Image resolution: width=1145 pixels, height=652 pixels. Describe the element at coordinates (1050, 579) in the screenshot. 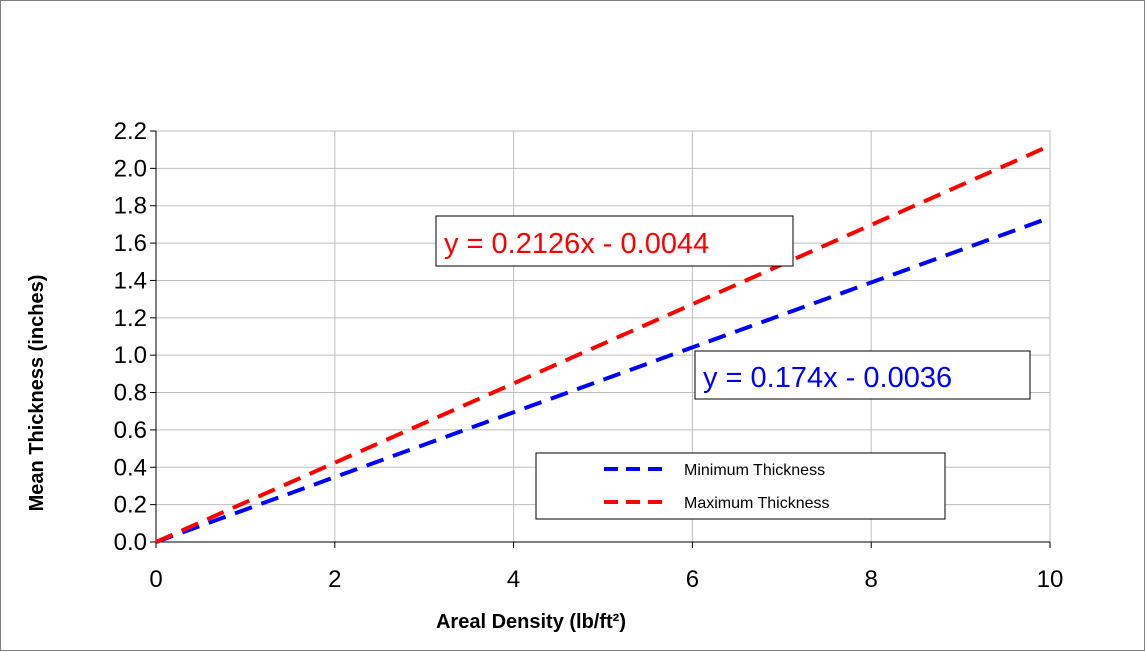

I see `x-tick-label: 10` at that location.